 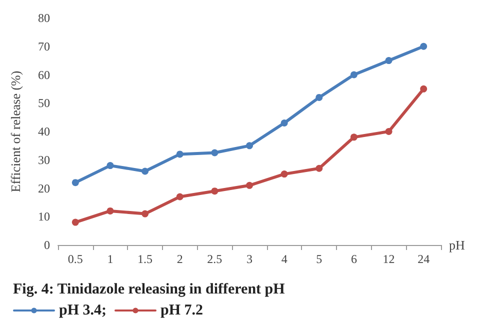 I want to click on legend-label: pH 7.2, so click(x=182, y=310).